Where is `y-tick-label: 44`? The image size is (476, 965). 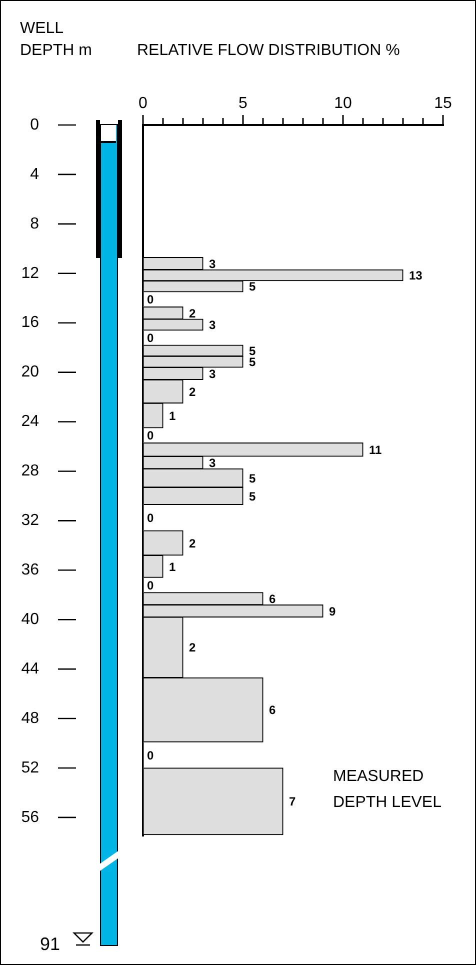 y-tick-label: 44 is located at coordinates (30, 669).